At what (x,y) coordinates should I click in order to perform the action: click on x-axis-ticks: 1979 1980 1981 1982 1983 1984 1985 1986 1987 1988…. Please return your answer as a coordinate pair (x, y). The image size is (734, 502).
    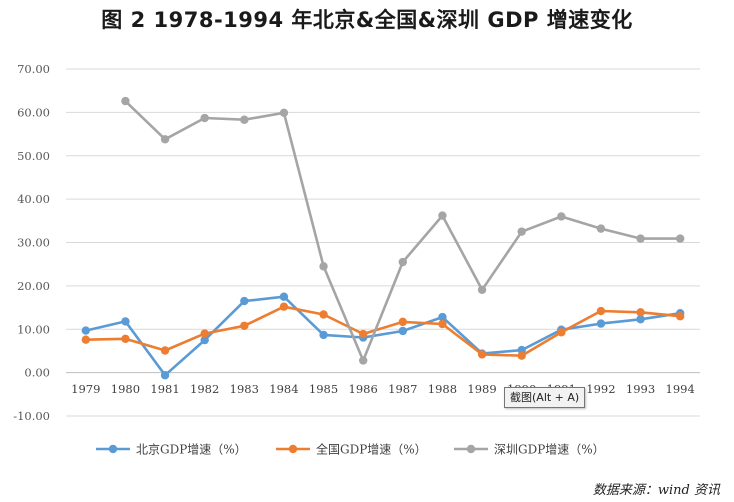
    Looking at the image, I should click on (383, 389).